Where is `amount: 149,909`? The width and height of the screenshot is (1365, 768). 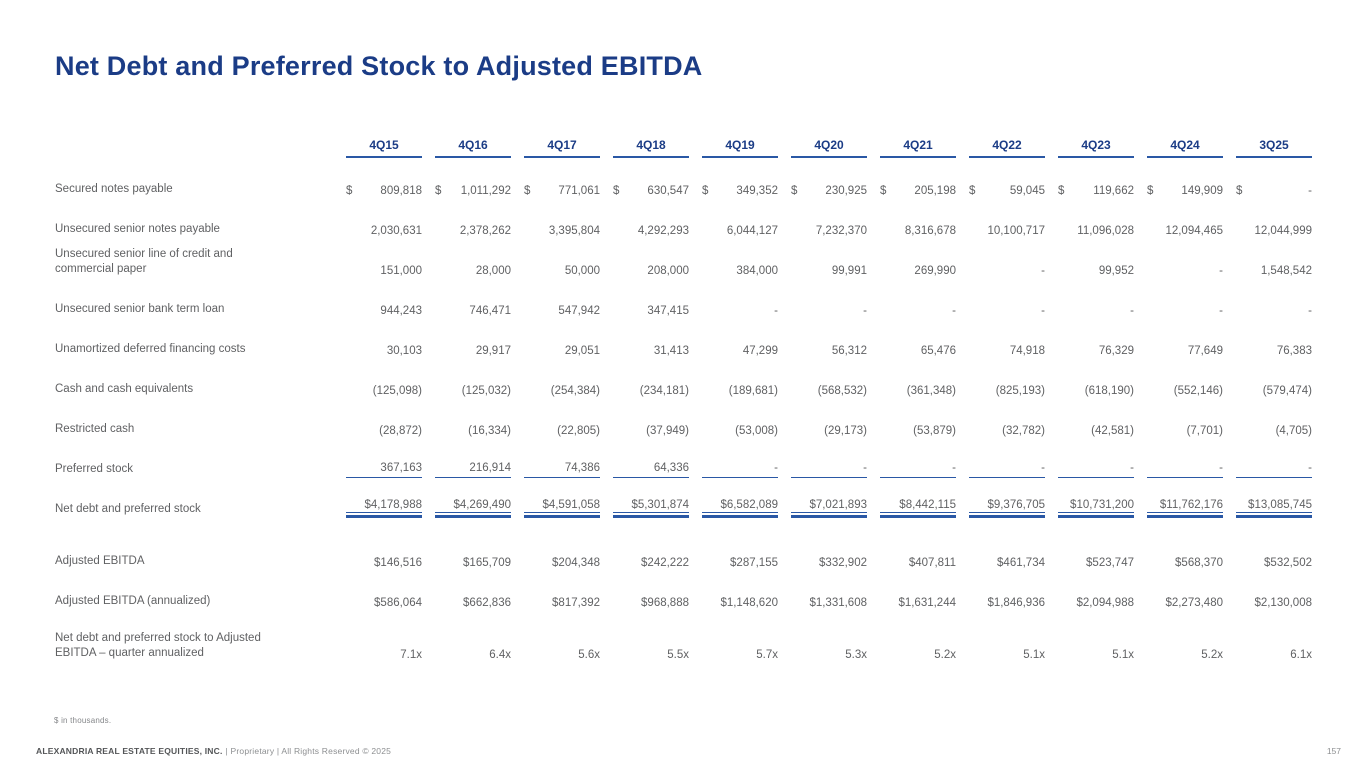 amount: 149,909 is located at coordinates (1202, 191).